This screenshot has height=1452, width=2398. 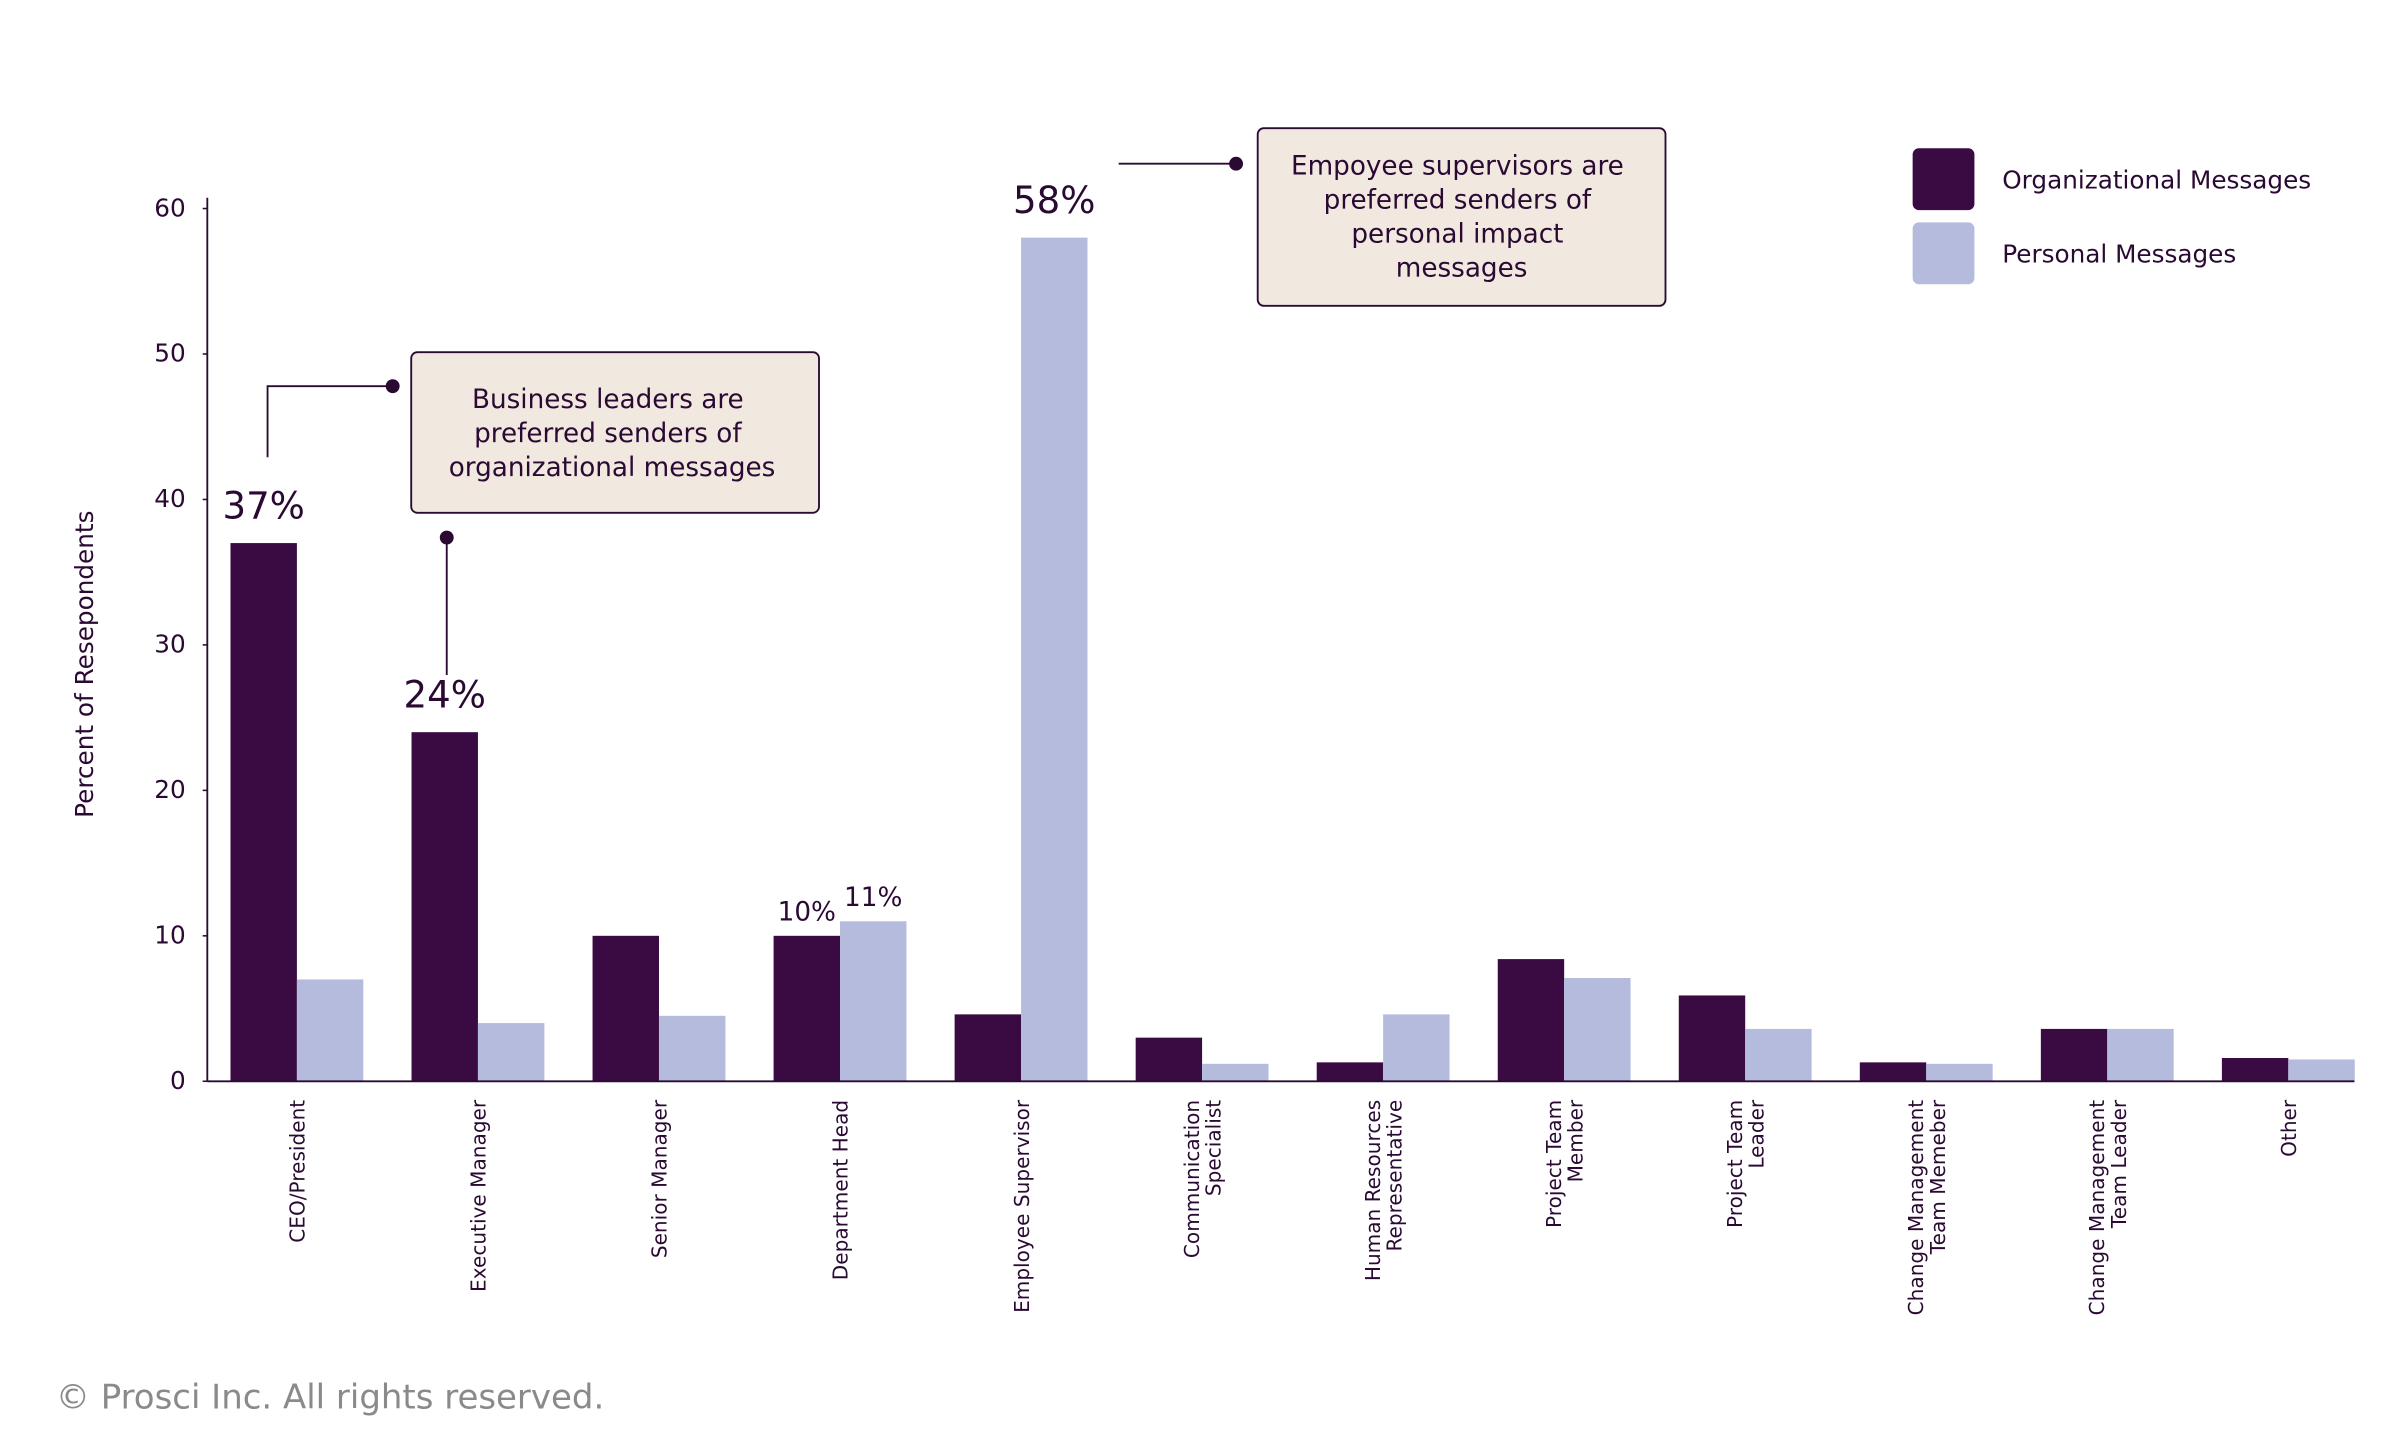 I want to click on x-tick-label: Employee Supervisor, so click(x=1022, y=1206).